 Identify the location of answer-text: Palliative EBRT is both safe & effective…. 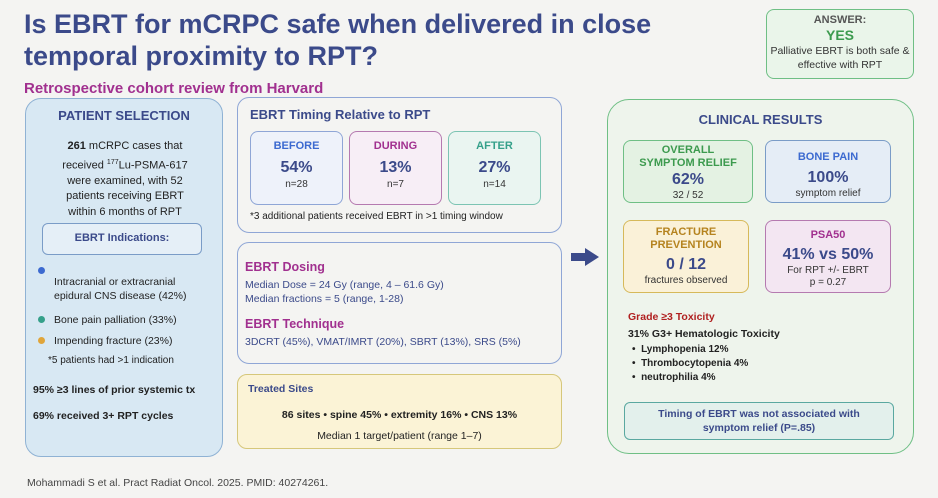
(840, 58).